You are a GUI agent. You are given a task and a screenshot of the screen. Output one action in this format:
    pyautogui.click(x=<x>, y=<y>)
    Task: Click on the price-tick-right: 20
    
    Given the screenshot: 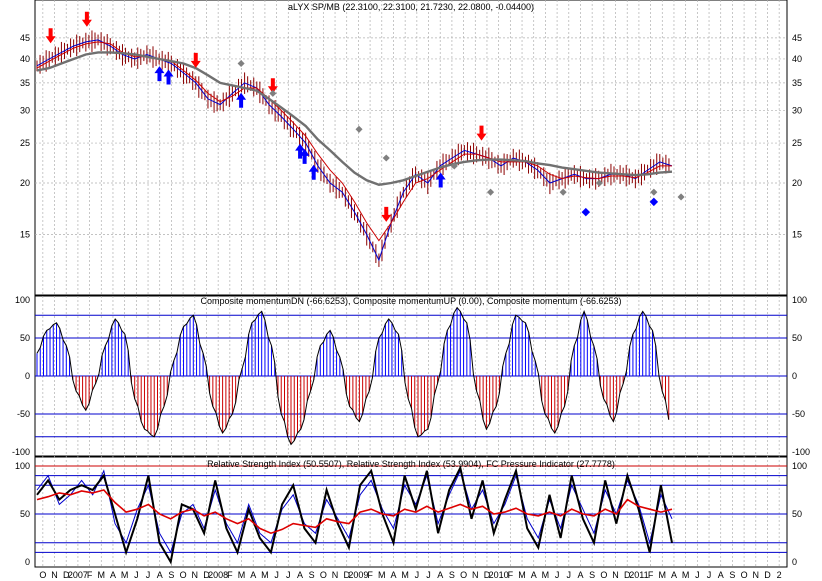 What is the action you would take?
    pyautogui.click(x=797, y=183)
    